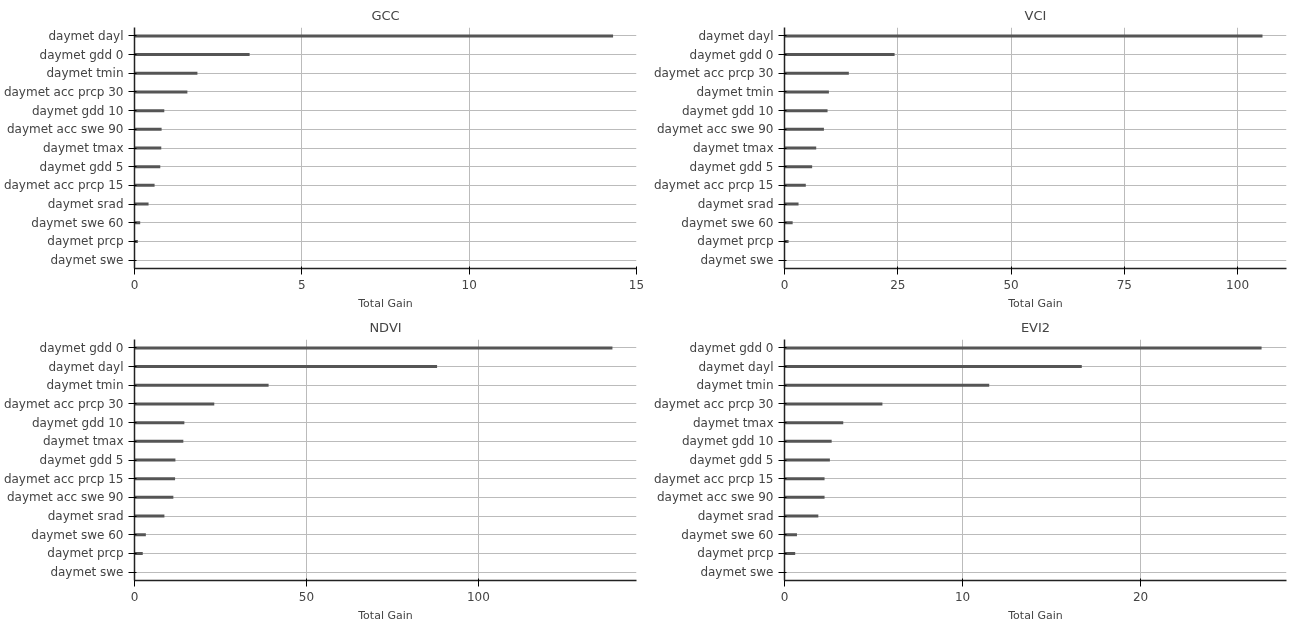 This screenshot has height=634, width=1316. I want to click on chart-title: EVI2, so click(1035, 327).